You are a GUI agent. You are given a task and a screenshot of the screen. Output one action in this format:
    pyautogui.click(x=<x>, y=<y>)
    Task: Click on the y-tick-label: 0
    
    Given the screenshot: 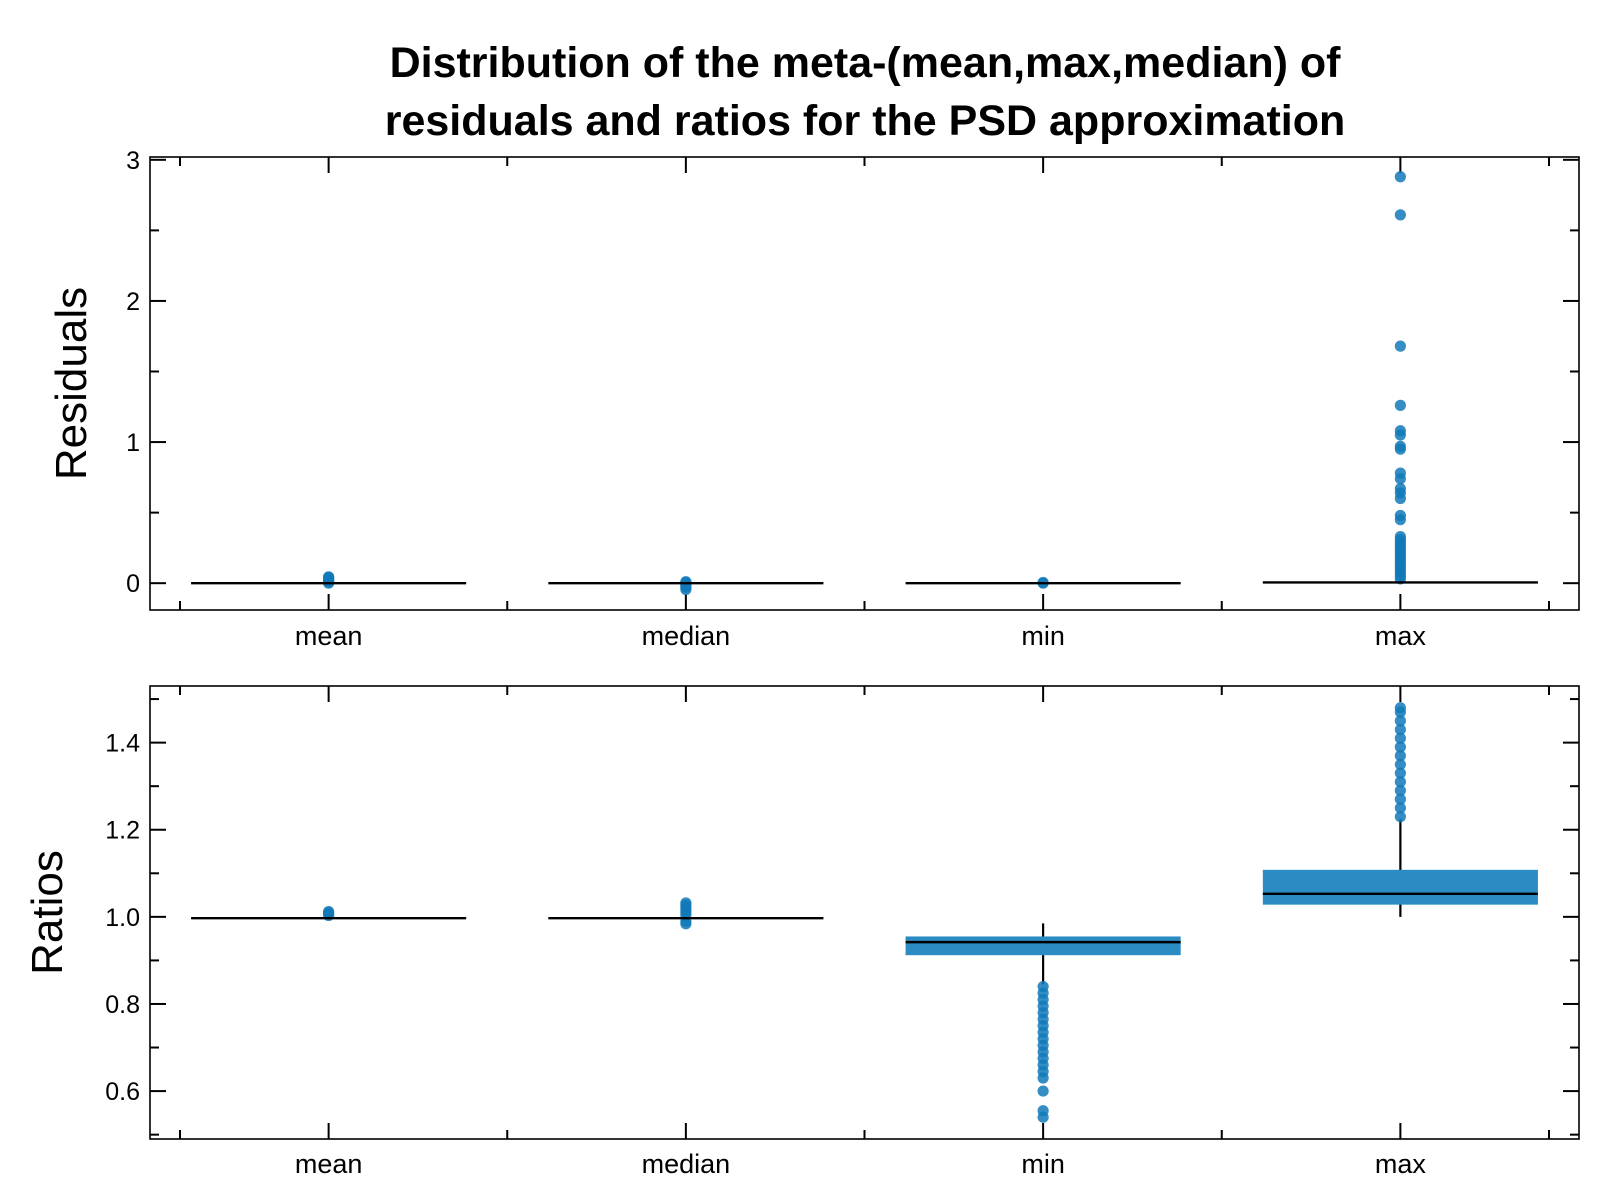 What is the action you would take?
    pyautogui.click(x=133, y=584)
    